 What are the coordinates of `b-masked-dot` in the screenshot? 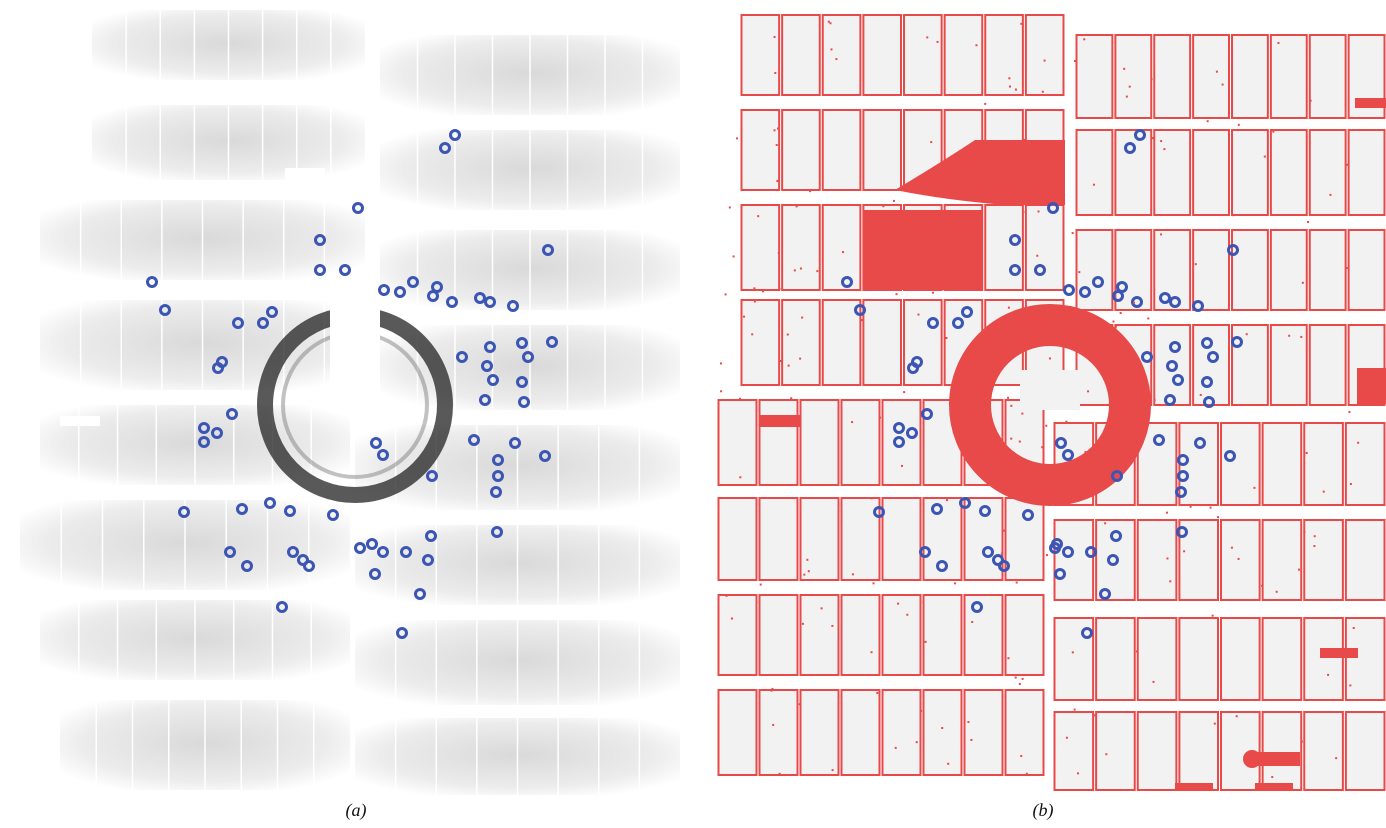 It's located at (1252, 759).